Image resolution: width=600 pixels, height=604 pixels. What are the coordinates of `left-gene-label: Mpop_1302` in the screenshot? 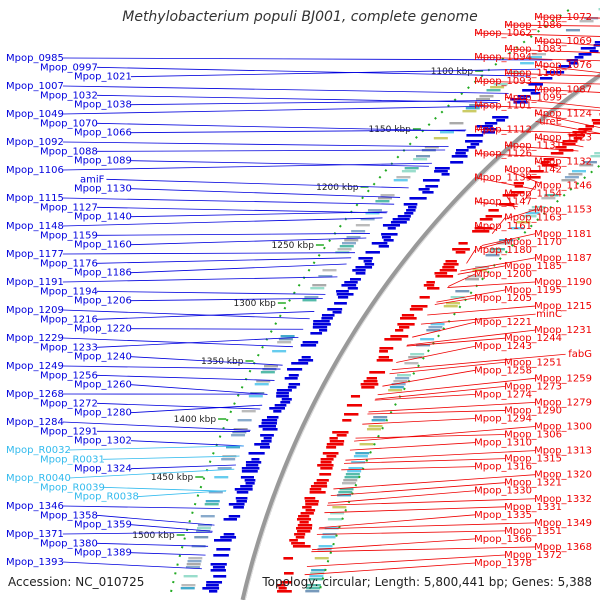 It's located at (103, 441).